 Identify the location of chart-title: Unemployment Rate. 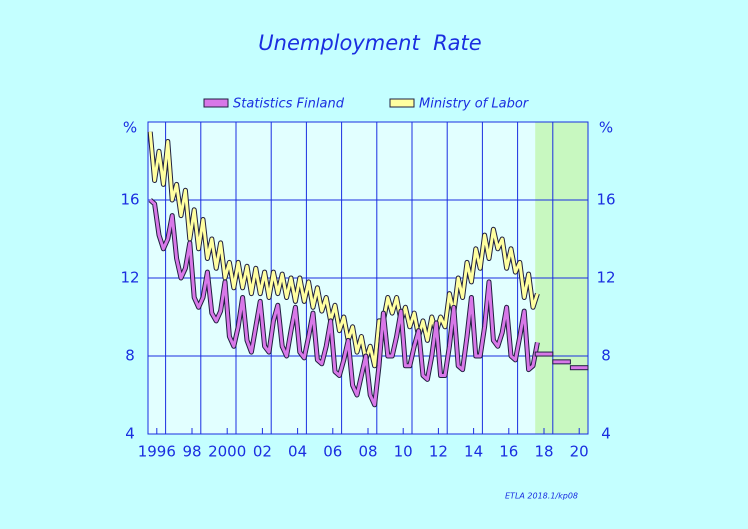
(369, 43).